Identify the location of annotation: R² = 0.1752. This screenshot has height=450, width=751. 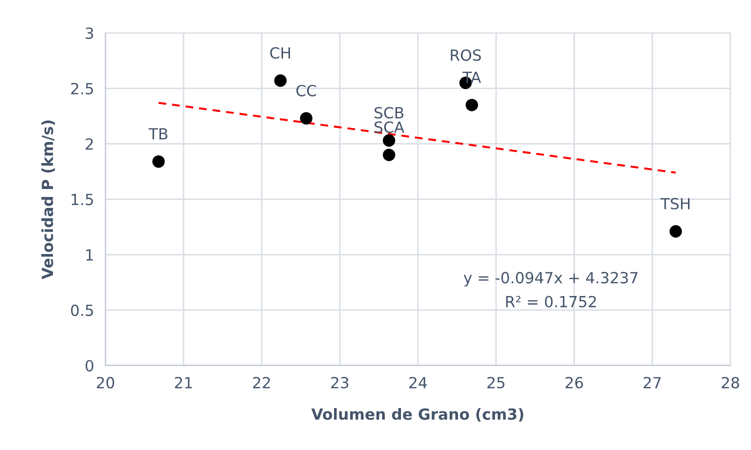
(551, 302).